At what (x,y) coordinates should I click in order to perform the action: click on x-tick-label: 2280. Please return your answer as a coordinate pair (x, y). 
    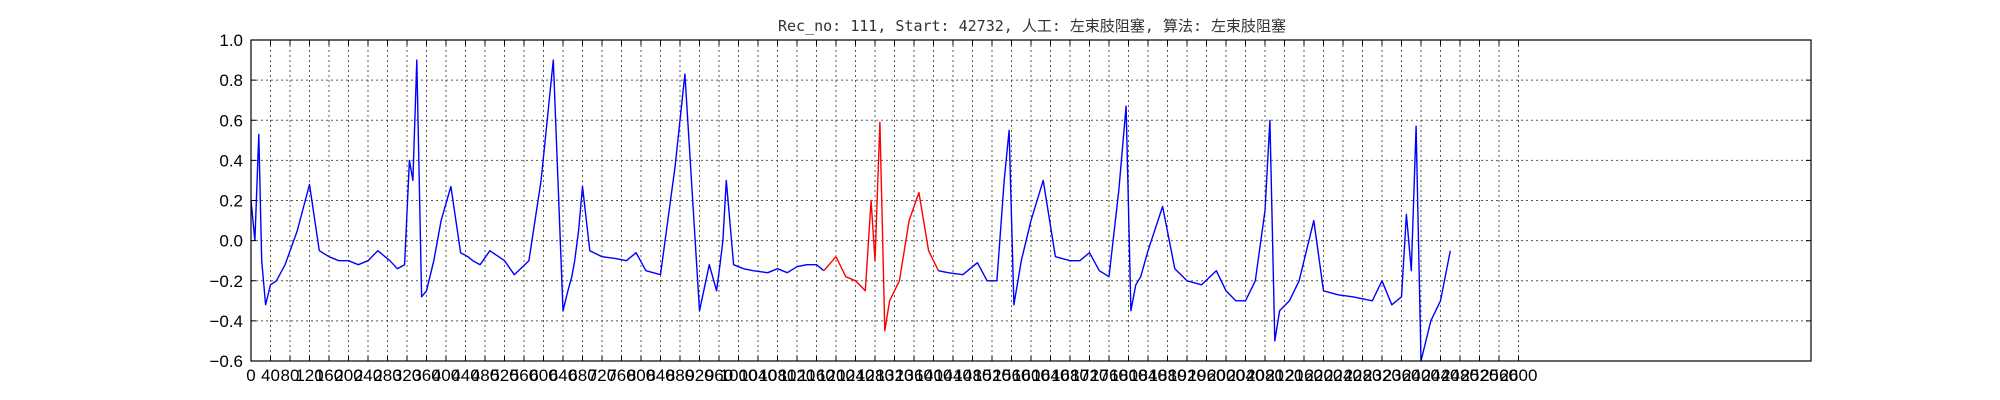
    Looking at the image, I should click on (1363, 375).